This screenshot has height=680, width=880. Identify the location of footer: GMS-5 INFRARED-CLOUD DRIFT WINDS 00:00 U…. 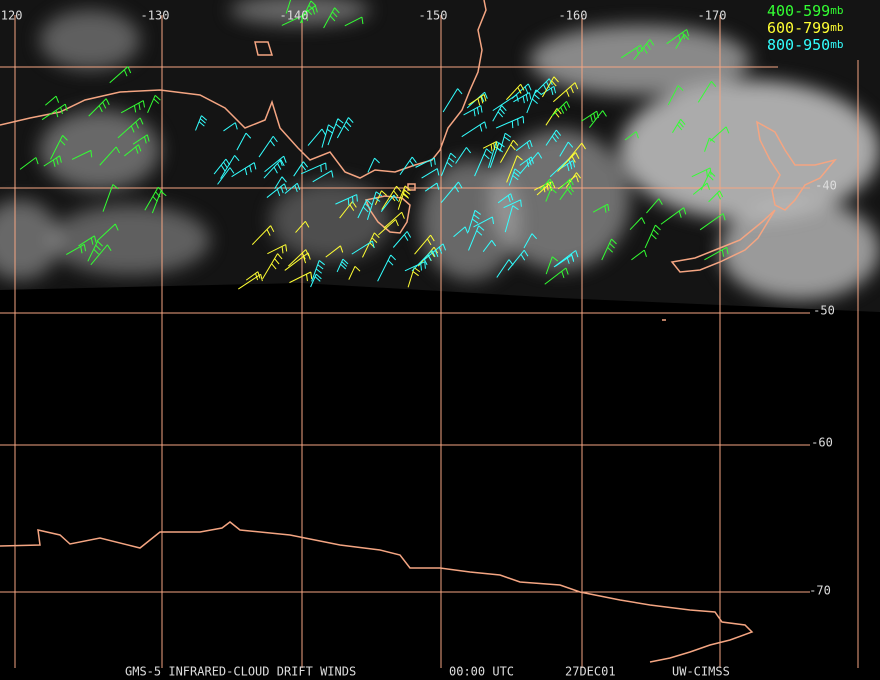
(427, 672).